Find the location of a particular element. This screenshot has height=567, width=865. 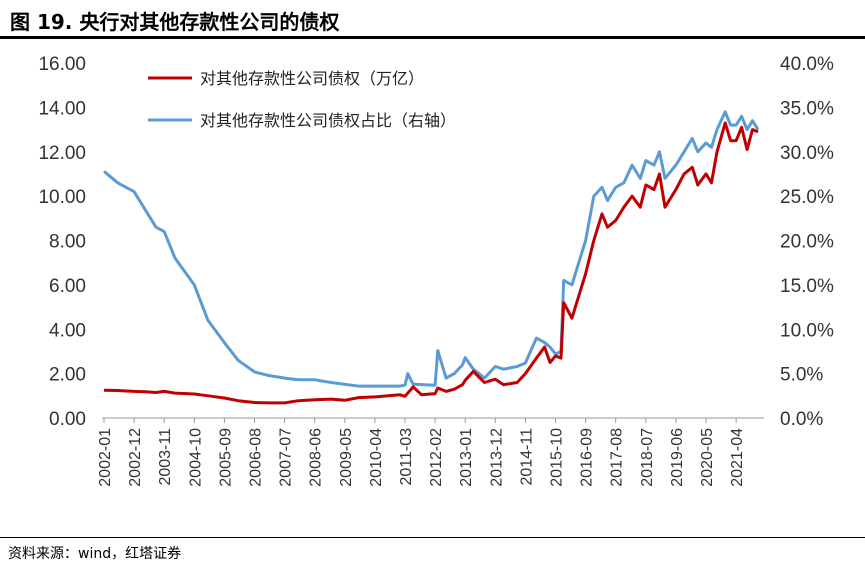

left-axis-tick-label: 6.00 is located at coordinates (67, 286).